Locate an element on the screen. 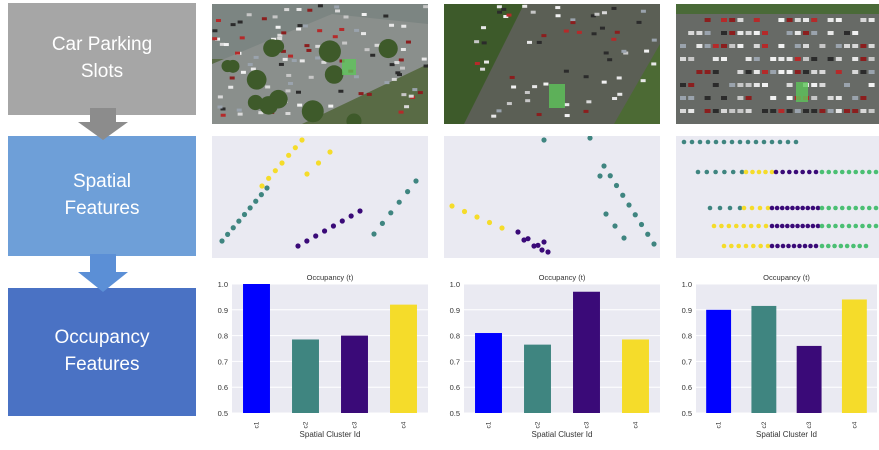 Image resolution: width=879 pixels, height=450 pixels. y-tick-label: 0.9 is located at coordinates (223, 310).